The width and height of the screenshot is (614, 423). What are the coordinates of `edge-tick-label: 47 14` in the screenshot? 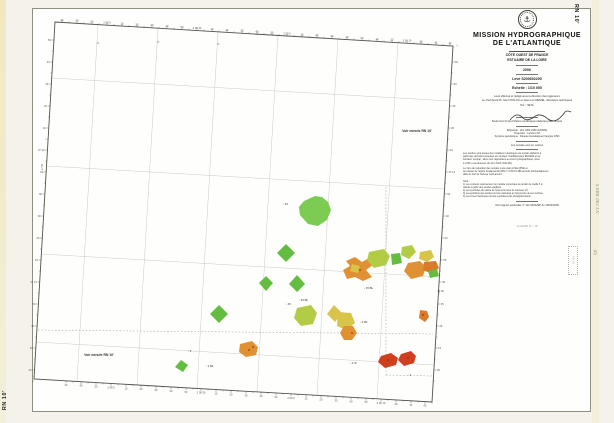 It's located at (452, 172).